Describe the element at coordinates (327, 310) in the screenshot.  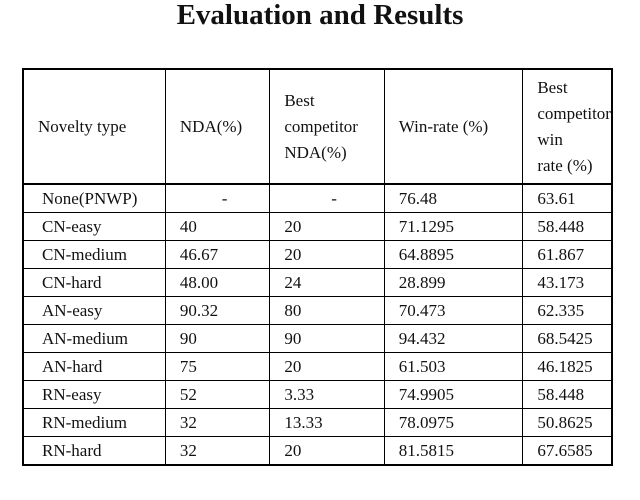
I see `table-cell: 80` at that location.